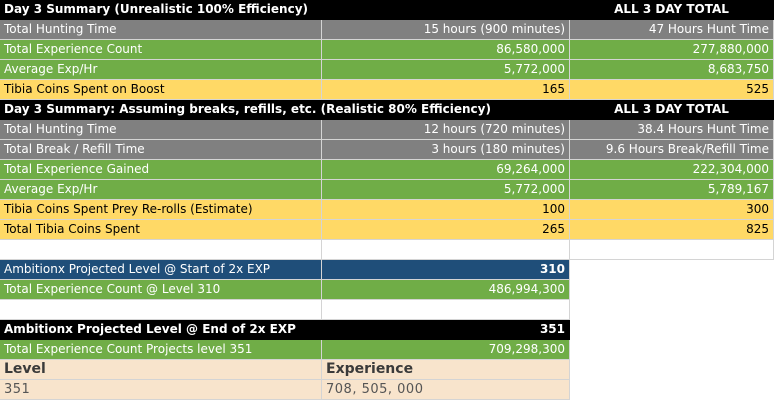 This screenshot has width=776, height=402. I want to click on row-label: Total Break / Refill Time, so click(161, 150).